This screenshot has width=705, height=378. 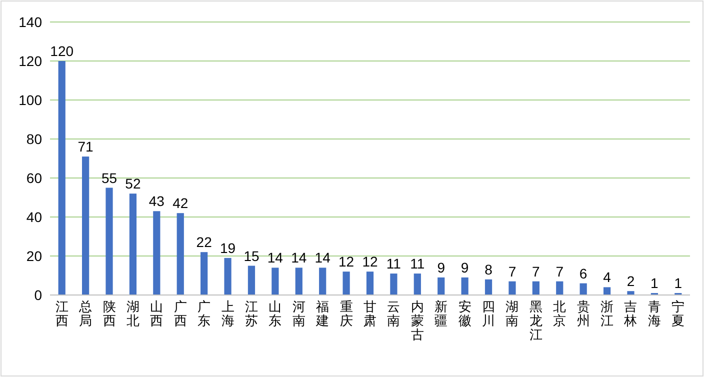 What do you see at coordinates (607, 277) in the screenshot?
I see `data-label: 4` at bounding box center [607, 277].